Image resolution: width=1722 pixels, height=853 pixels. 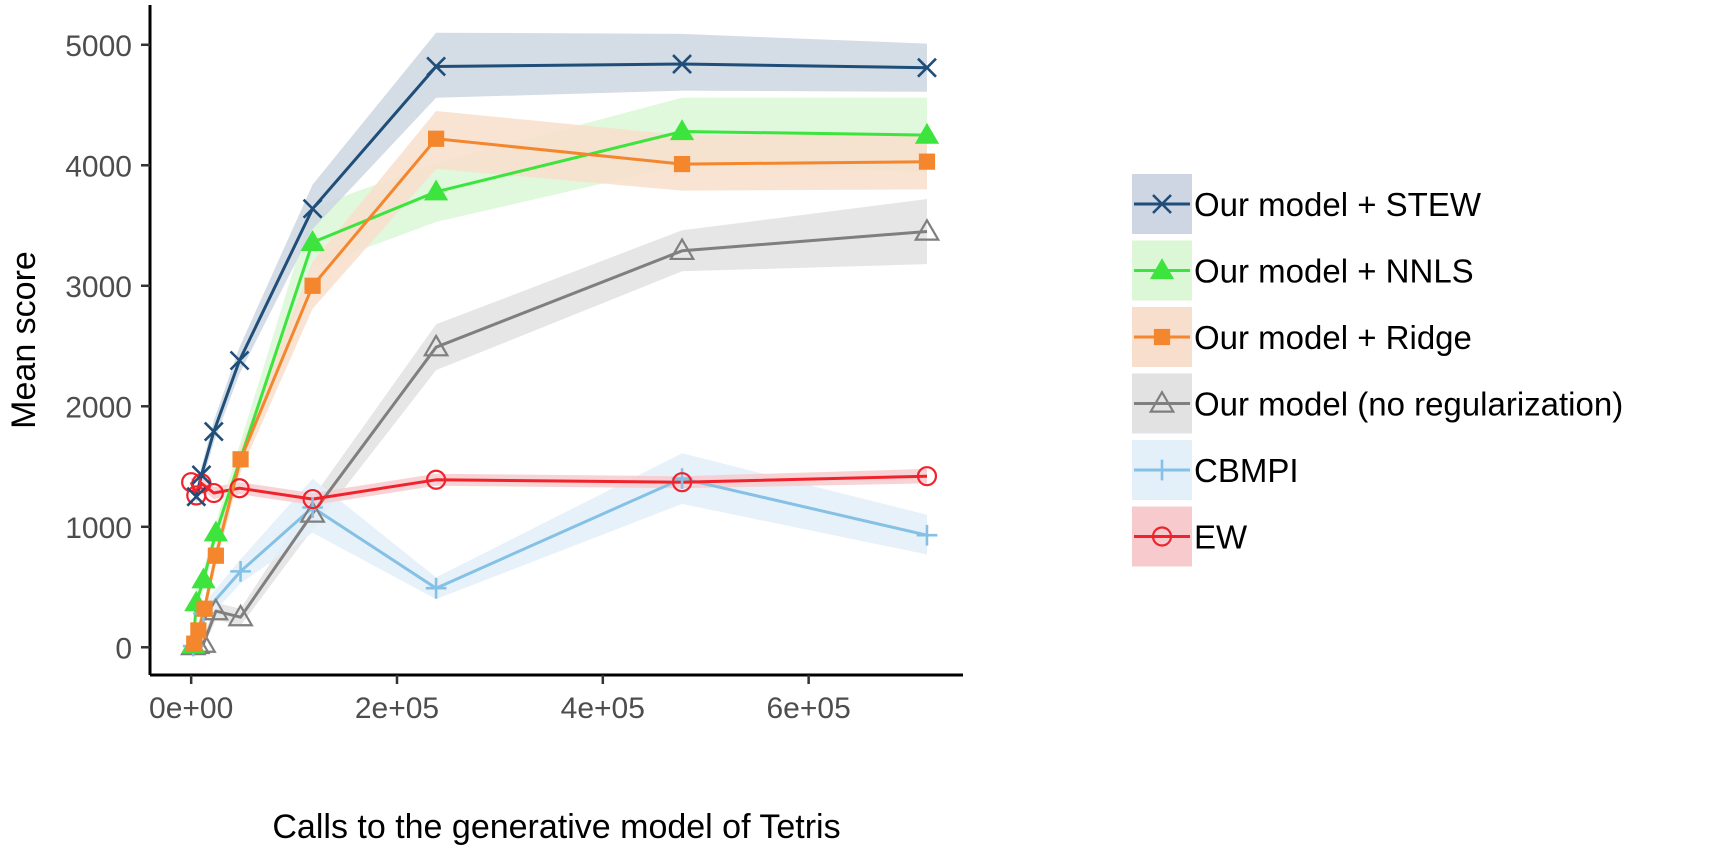 What do you see at coordinates (98, 528) in the screenshot?
I see `y-tick-label-1: 1000` at bounding box center [98, 528].